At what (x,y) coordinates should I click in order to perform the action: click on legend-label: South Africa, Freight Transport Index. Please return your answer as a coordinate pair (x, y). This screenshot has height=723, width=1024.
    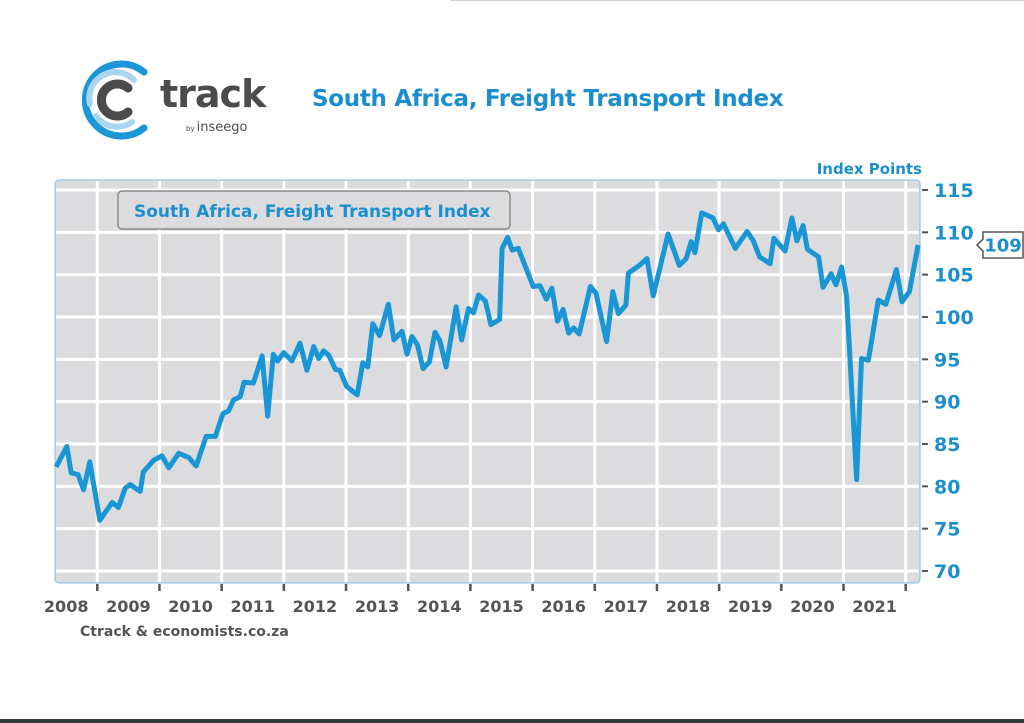
    Looking at the image, I should click on (312, 212).